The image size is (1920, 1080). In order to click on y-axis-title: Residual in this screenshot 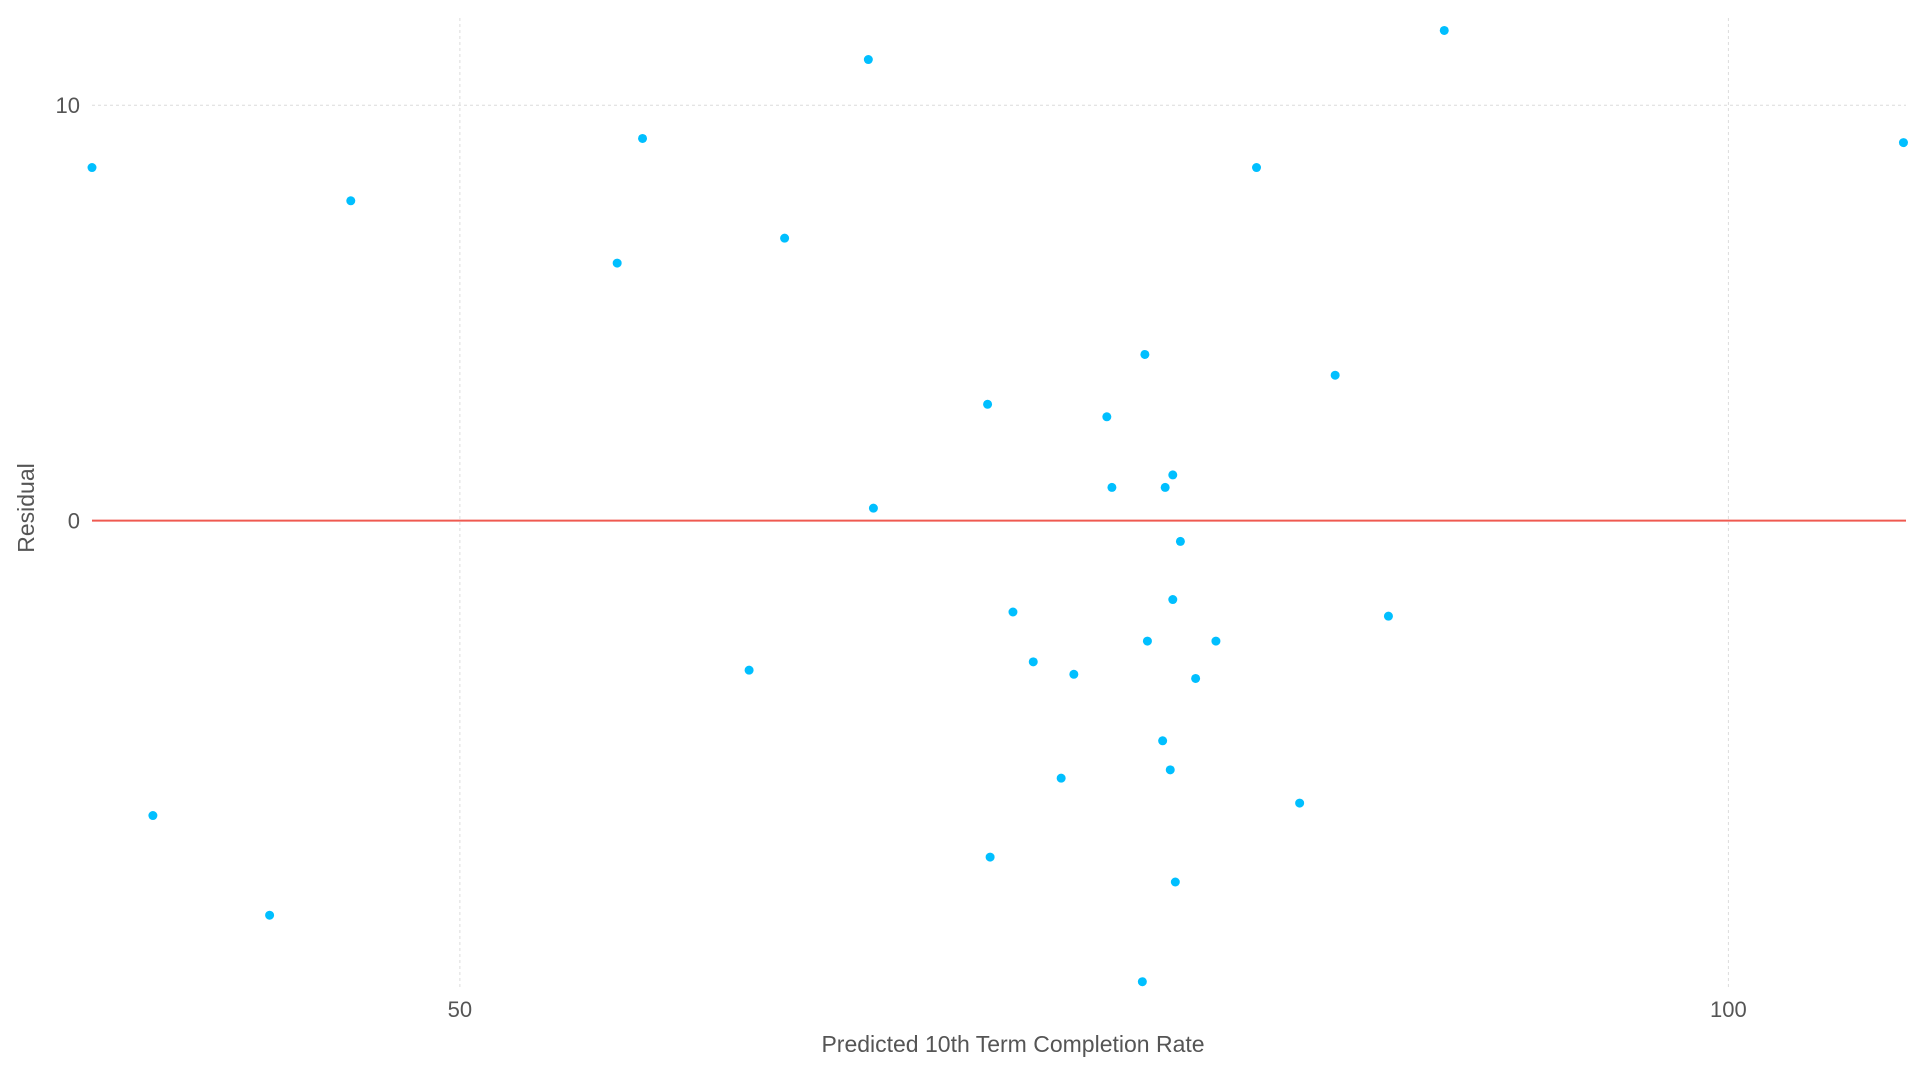, I will do `click(26, 508)`.